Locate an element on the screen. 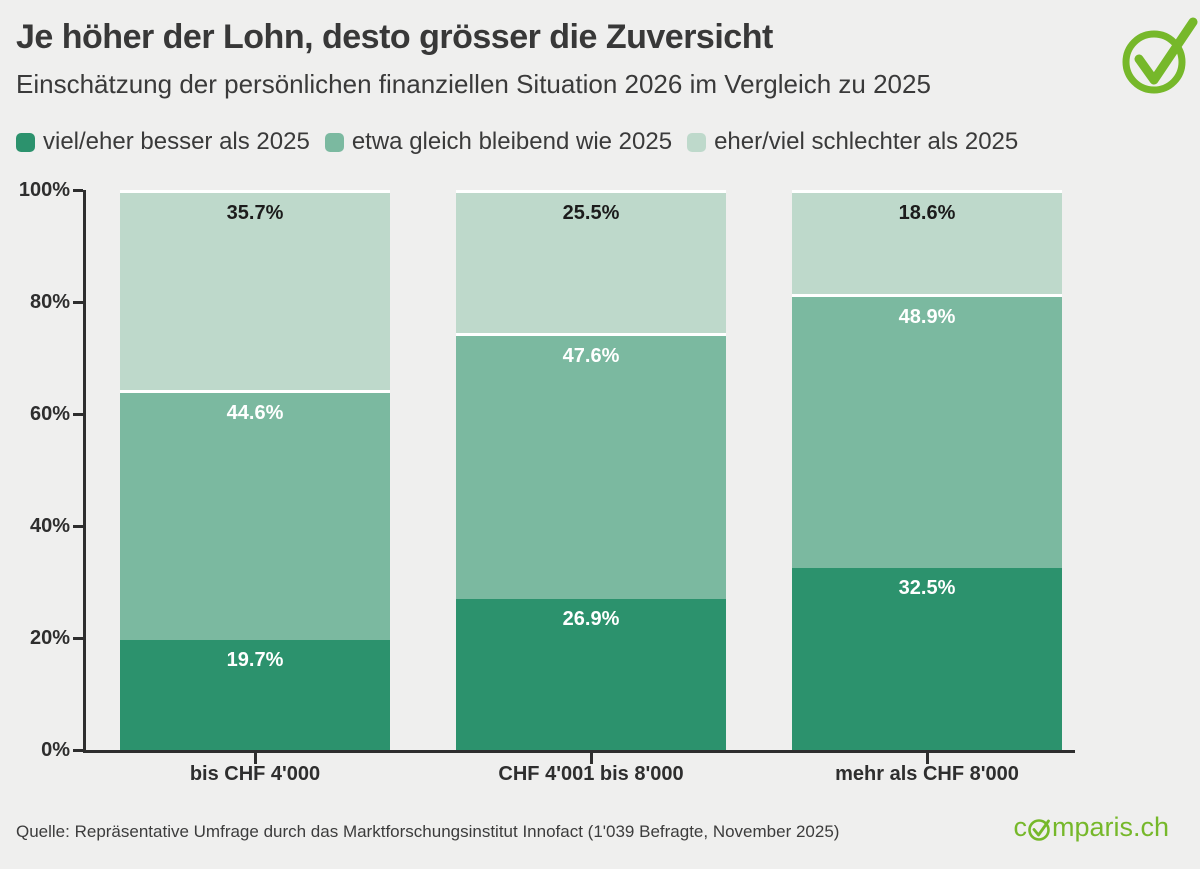  bar-value-label: 44.6% is located at coordinates (255, 412).